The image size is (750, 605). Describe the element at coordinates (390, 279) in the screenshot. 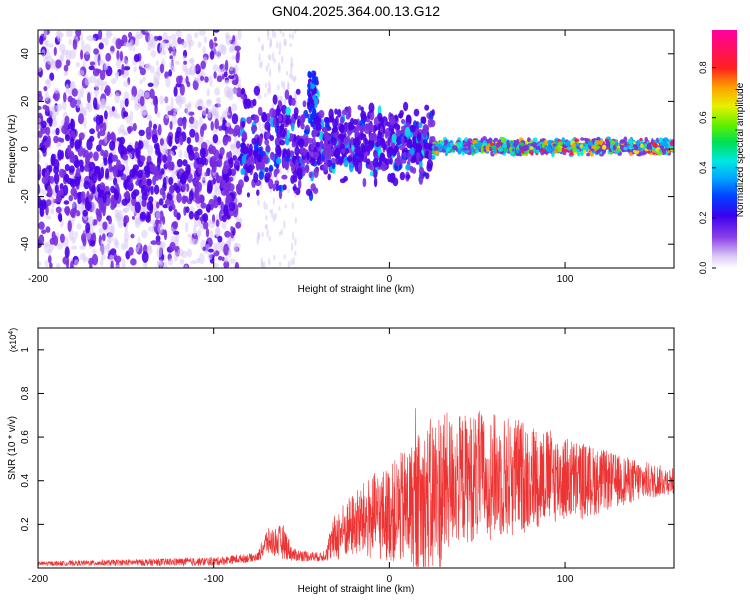

I see `x-tick-label: 0` at that location.